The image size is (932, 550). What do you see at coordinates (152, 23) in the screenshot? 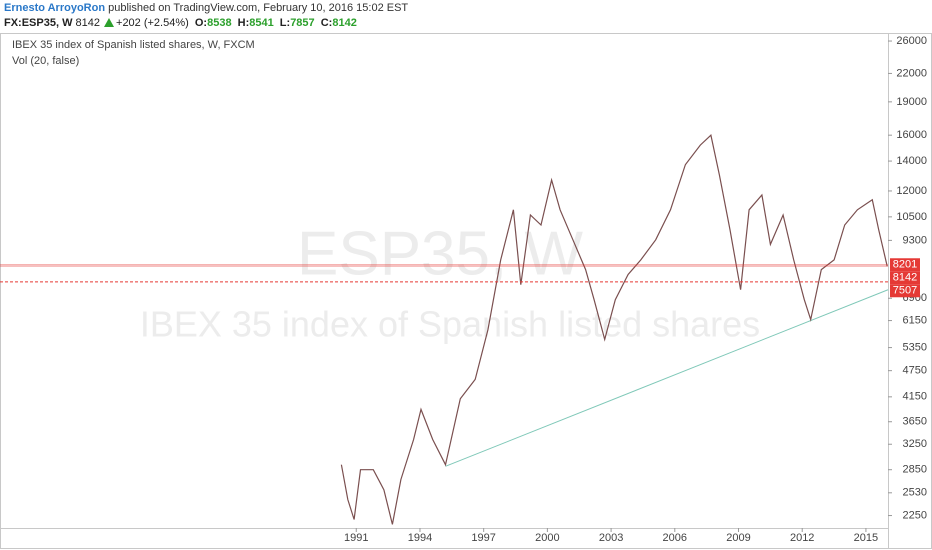
I see `change: +202 (+2.54%)` at bounding box center [152, 23].